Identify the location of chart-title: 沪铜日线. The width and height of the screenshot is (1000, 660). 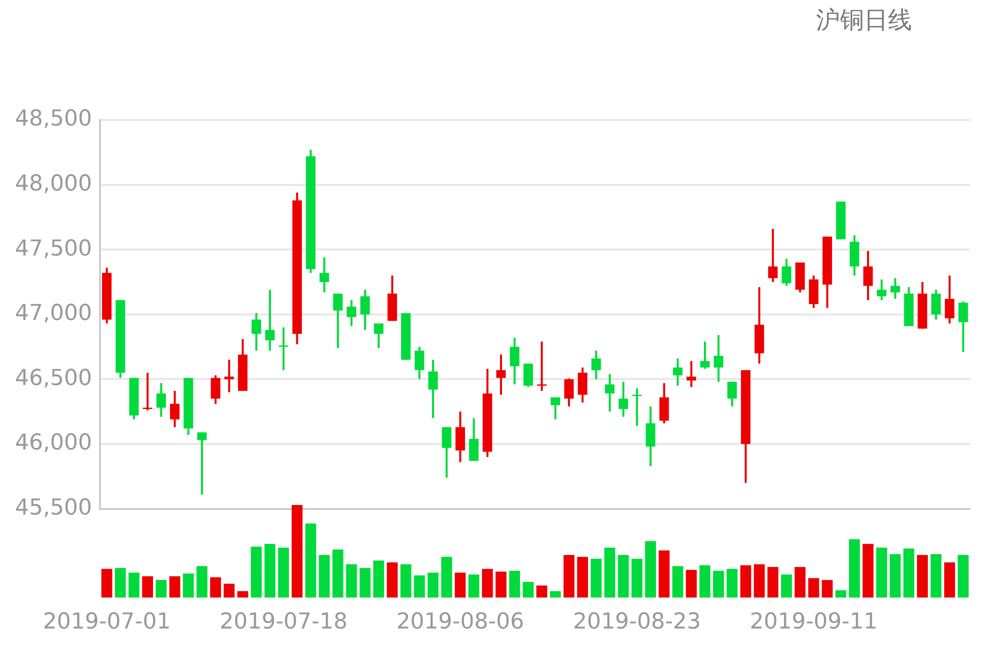
(864, 20).